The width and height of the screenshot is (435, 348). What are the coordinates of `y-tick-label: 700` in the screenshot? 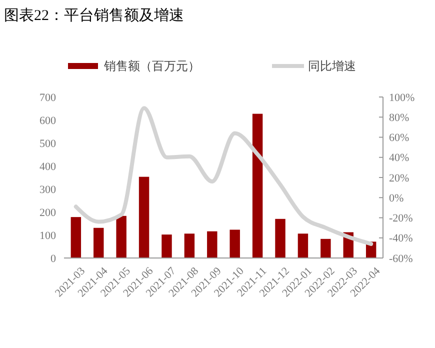 It's located at (48, 98).